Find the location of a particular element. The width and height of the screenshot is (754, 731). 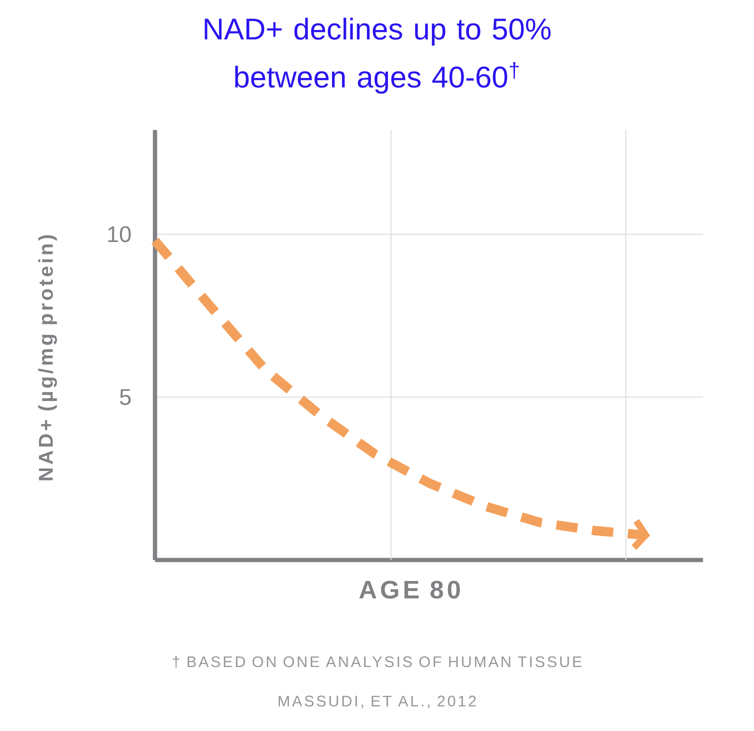

x-axis-title: AGE 80 is located at coordinates (409, 589).